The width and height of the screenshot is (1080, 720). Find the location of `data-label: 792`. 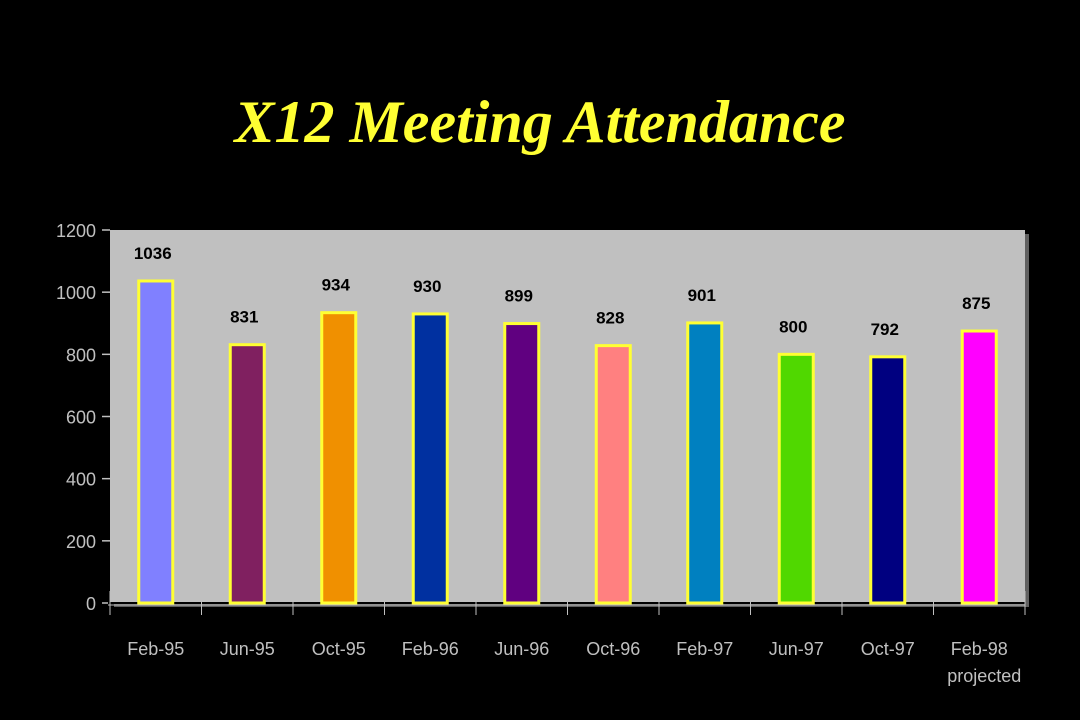

data-label: 792 is located at coordinates (885, 329).